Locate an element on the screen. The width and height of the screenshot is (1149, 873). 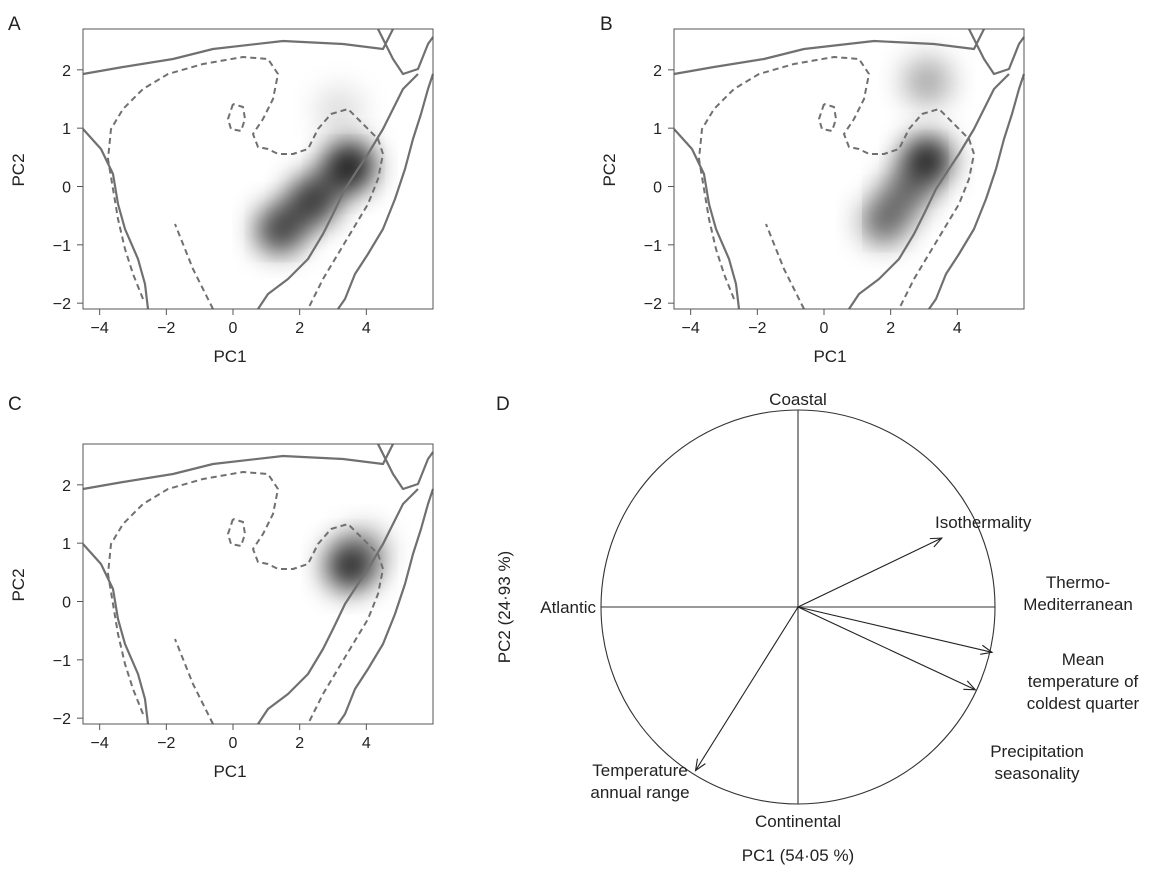
axis-end-left: Atlantic is located at coordinates (568, 607).